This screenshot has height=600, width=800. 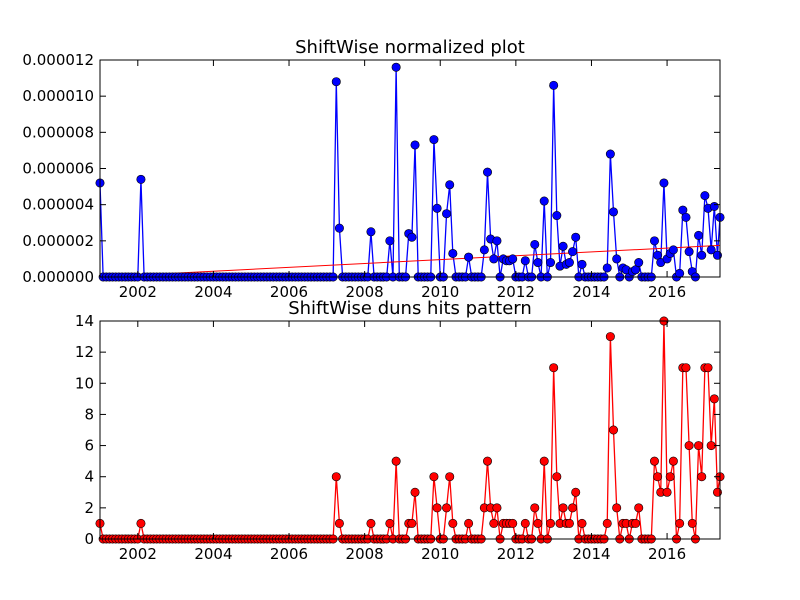 I want to click on chart-title-normalized: ShiftWise normalized plot, so click(x=410, y=47).